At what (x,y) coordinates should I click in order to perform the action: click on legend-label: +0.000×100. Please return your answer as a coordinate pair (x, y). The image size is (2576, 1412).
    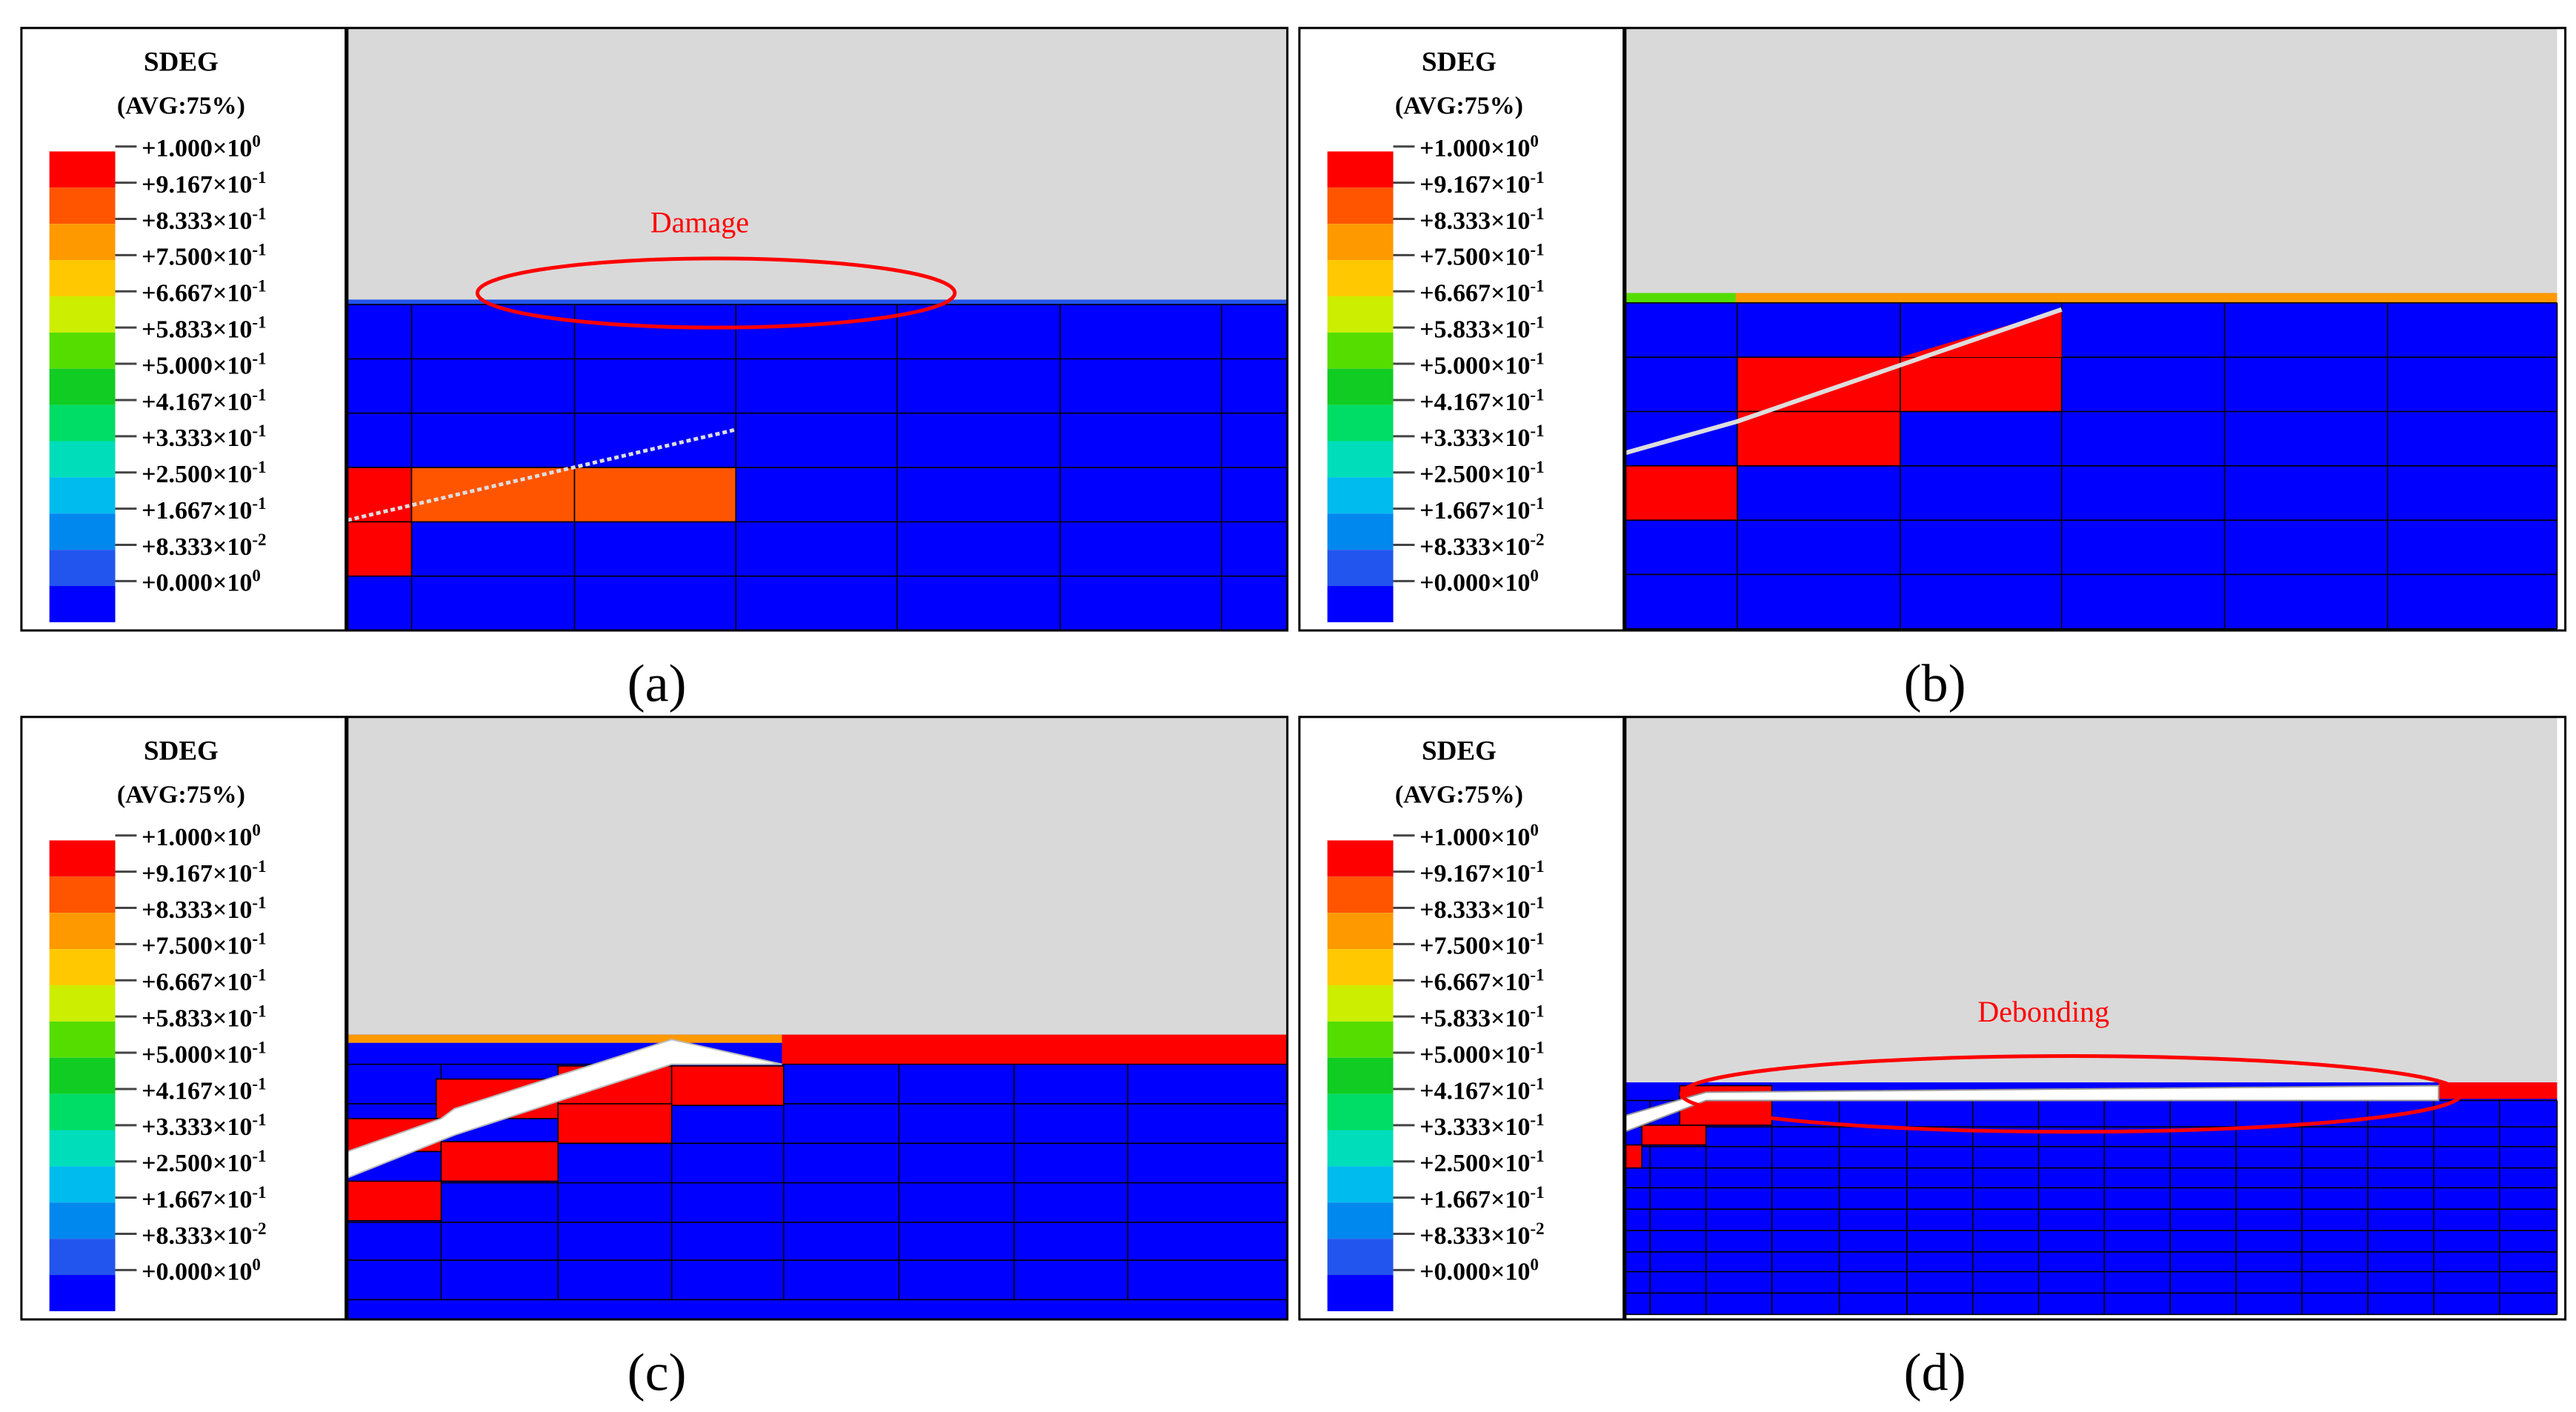
    Looking at the image, I should click on (1479, 582).